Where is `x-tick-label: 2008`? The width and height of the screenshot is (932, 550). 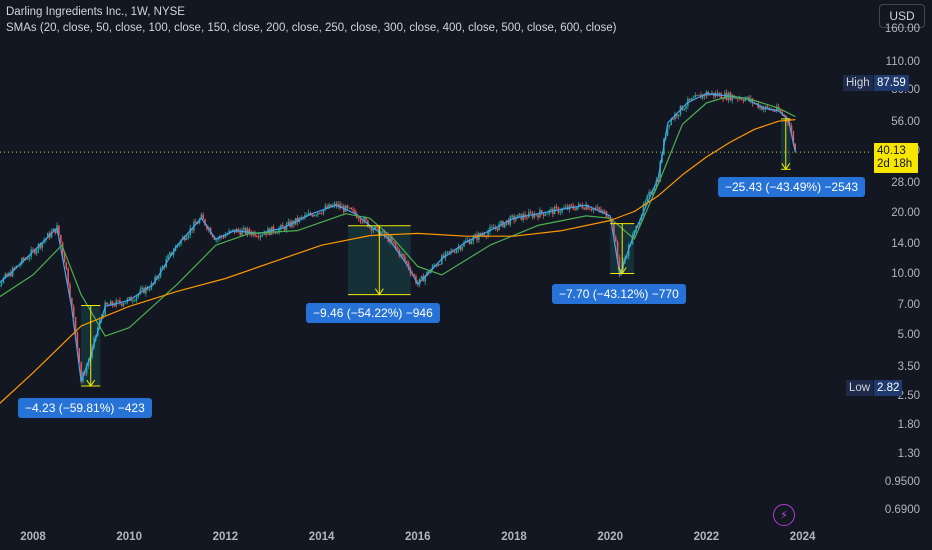
x-tick-label: 2008 is located at coordinates (33, 537).